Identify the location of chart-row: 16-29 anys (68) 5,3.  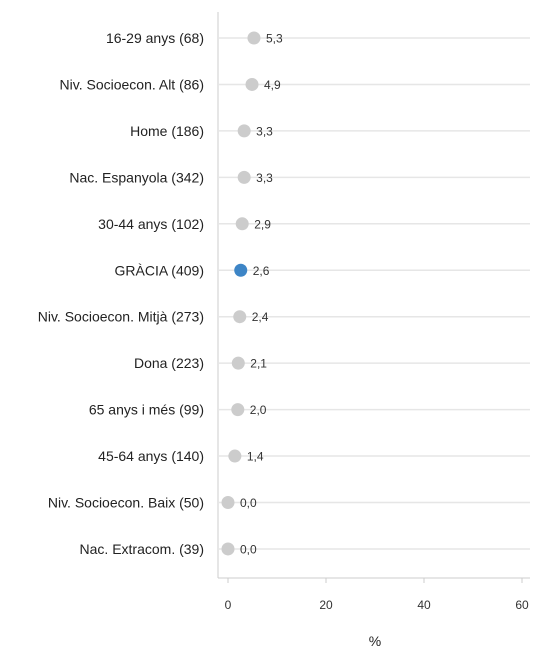
(194, 38).